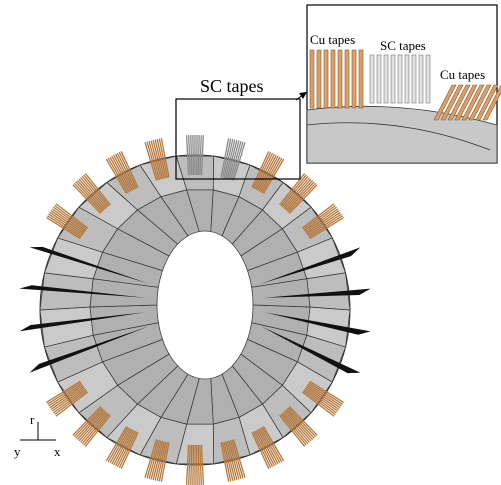 The image size is (501, 485). I want to click on inset-ring, so click(402, 134).